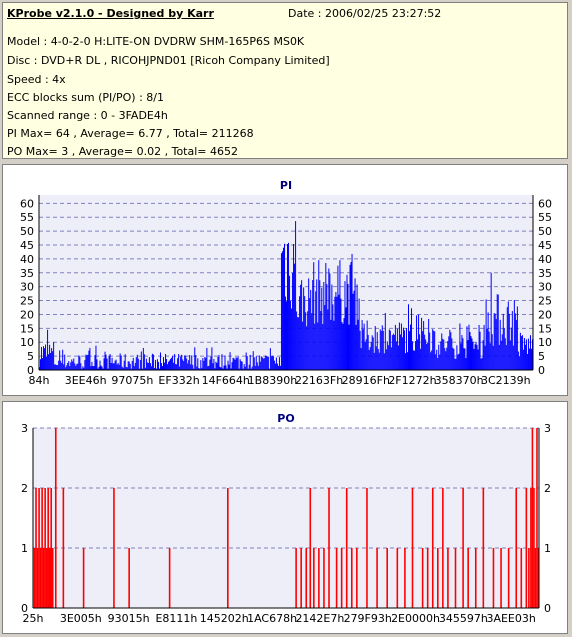 This screenshot has height=637, width=572. I want to click on chart-title: PI, so click(286, 185).